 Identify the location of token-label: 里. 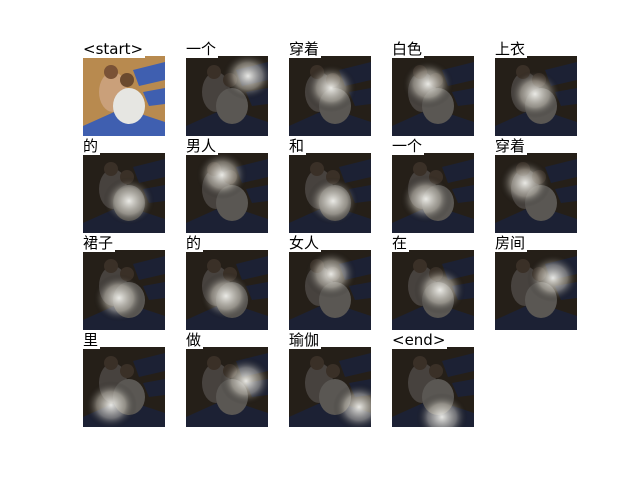
(92, 340).